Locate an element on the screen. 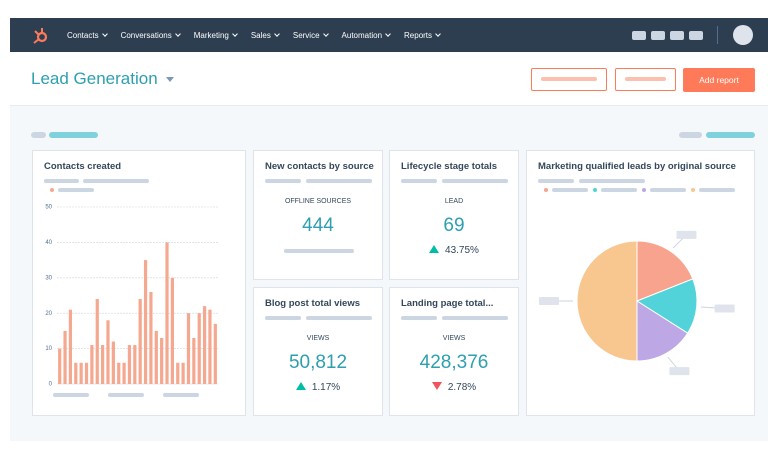  y-tick-label: 30 is located at coordinates (48, 278).